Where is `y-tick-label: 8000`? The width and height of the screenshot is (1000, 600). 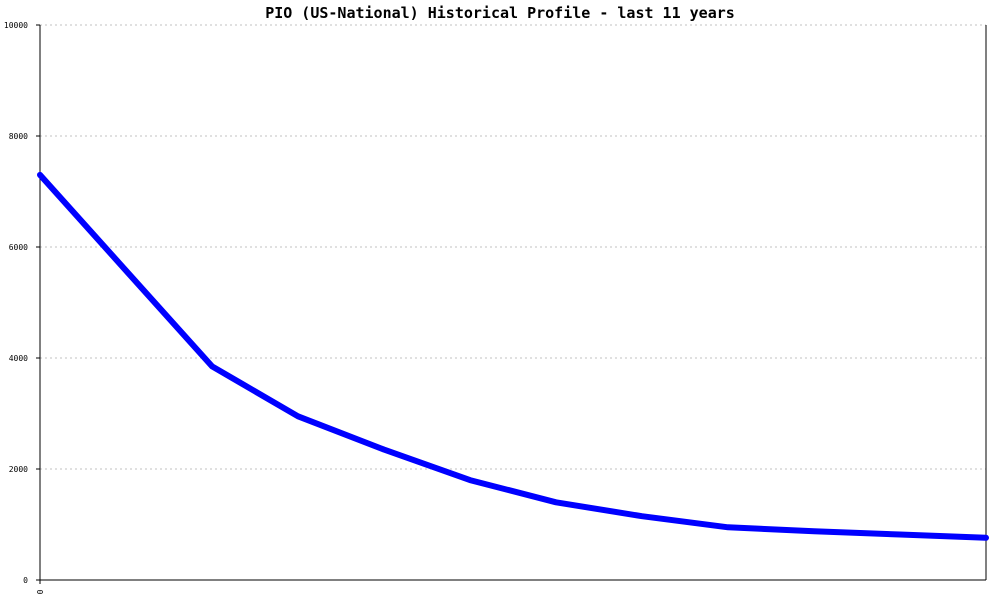
y-tick-label: 8000 is located at coordinates (18, 136).